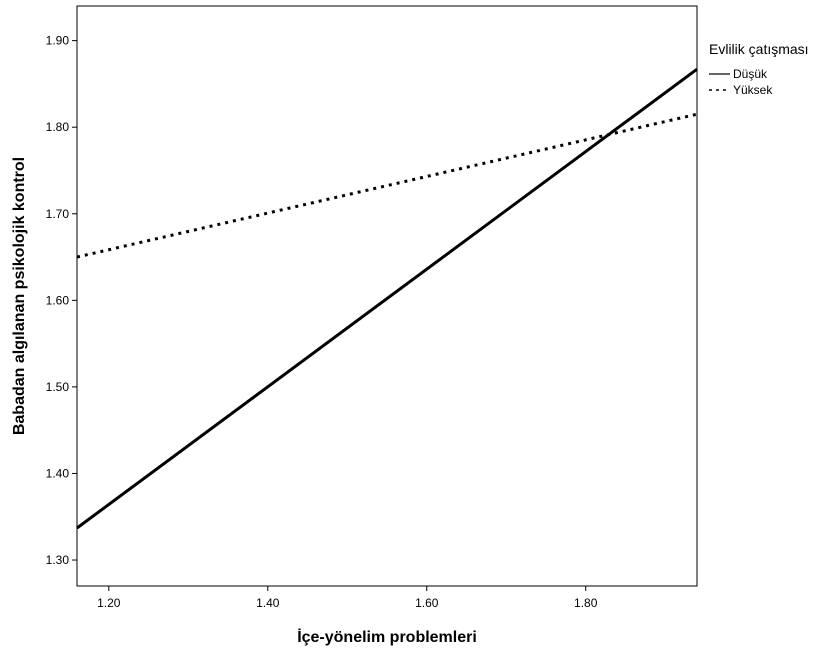 This screenshot has height=657, width=836. I want to click on x-tick-label: 1.80, so click(586, 603).